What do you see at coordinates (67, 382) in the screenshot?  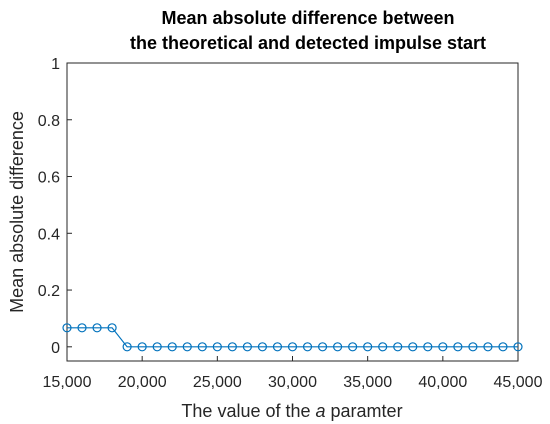 I see `x-tick-label: 15,000` at bounding box center [67, 382].